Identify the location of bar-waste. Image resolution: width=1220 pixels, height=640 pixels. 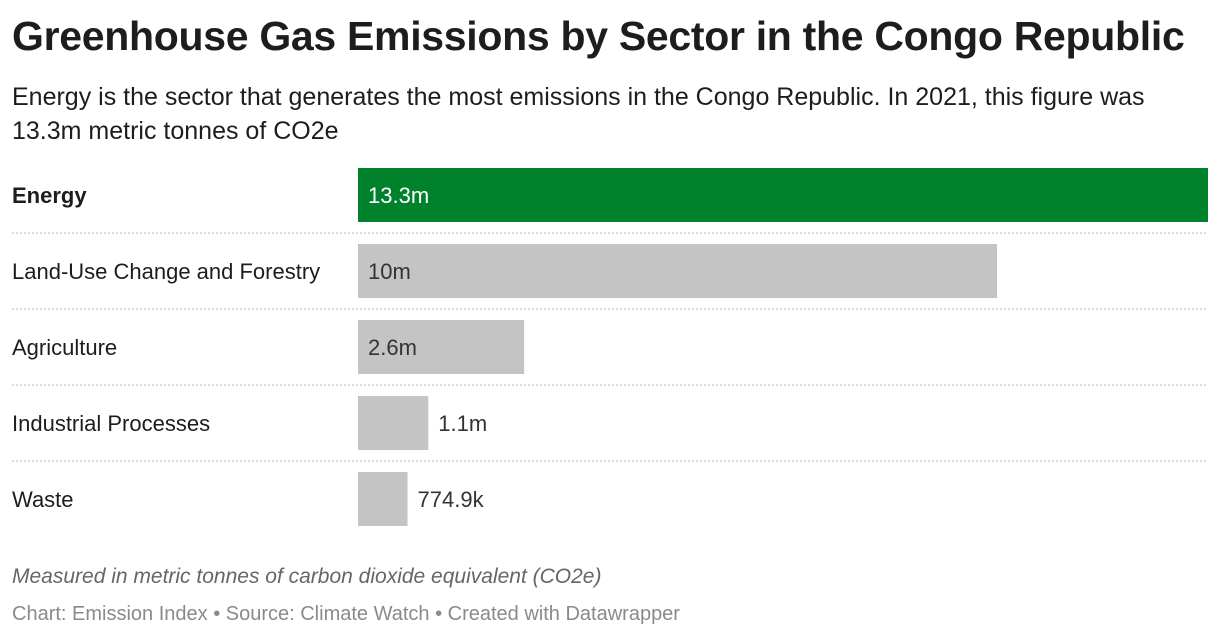
(383, 499).